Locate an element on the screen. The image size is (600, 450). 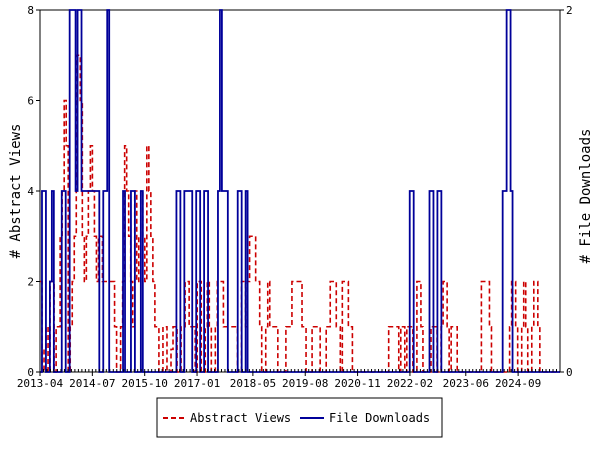
x-tick-label: 2023-06 is located at coordinates (466, 383).